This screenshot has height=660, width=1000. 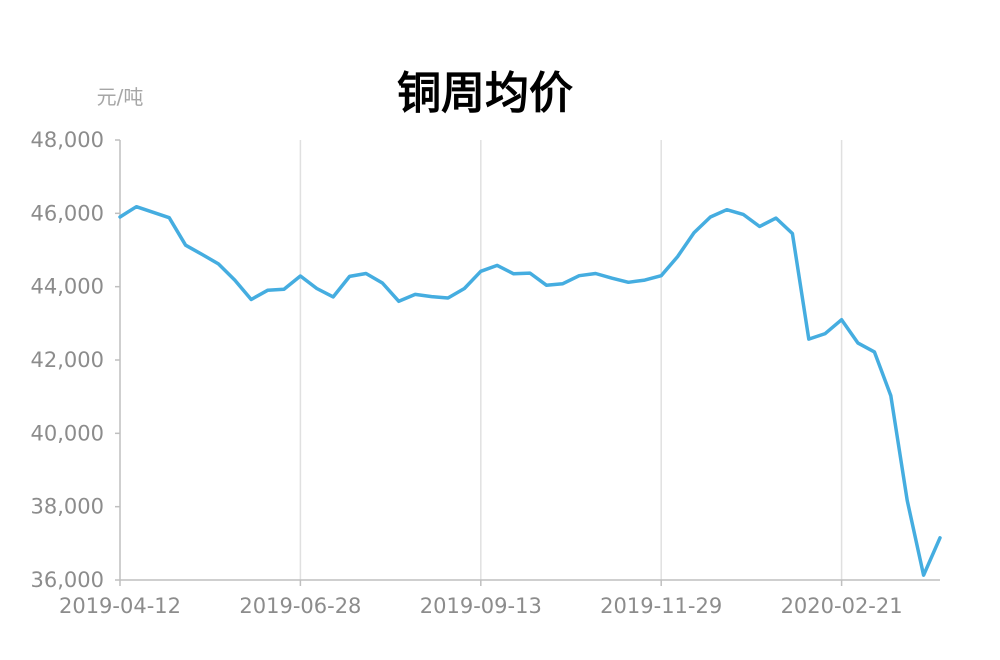 I want to click on x-tick-label: 2019-11-29, so click(x=661, y=606).